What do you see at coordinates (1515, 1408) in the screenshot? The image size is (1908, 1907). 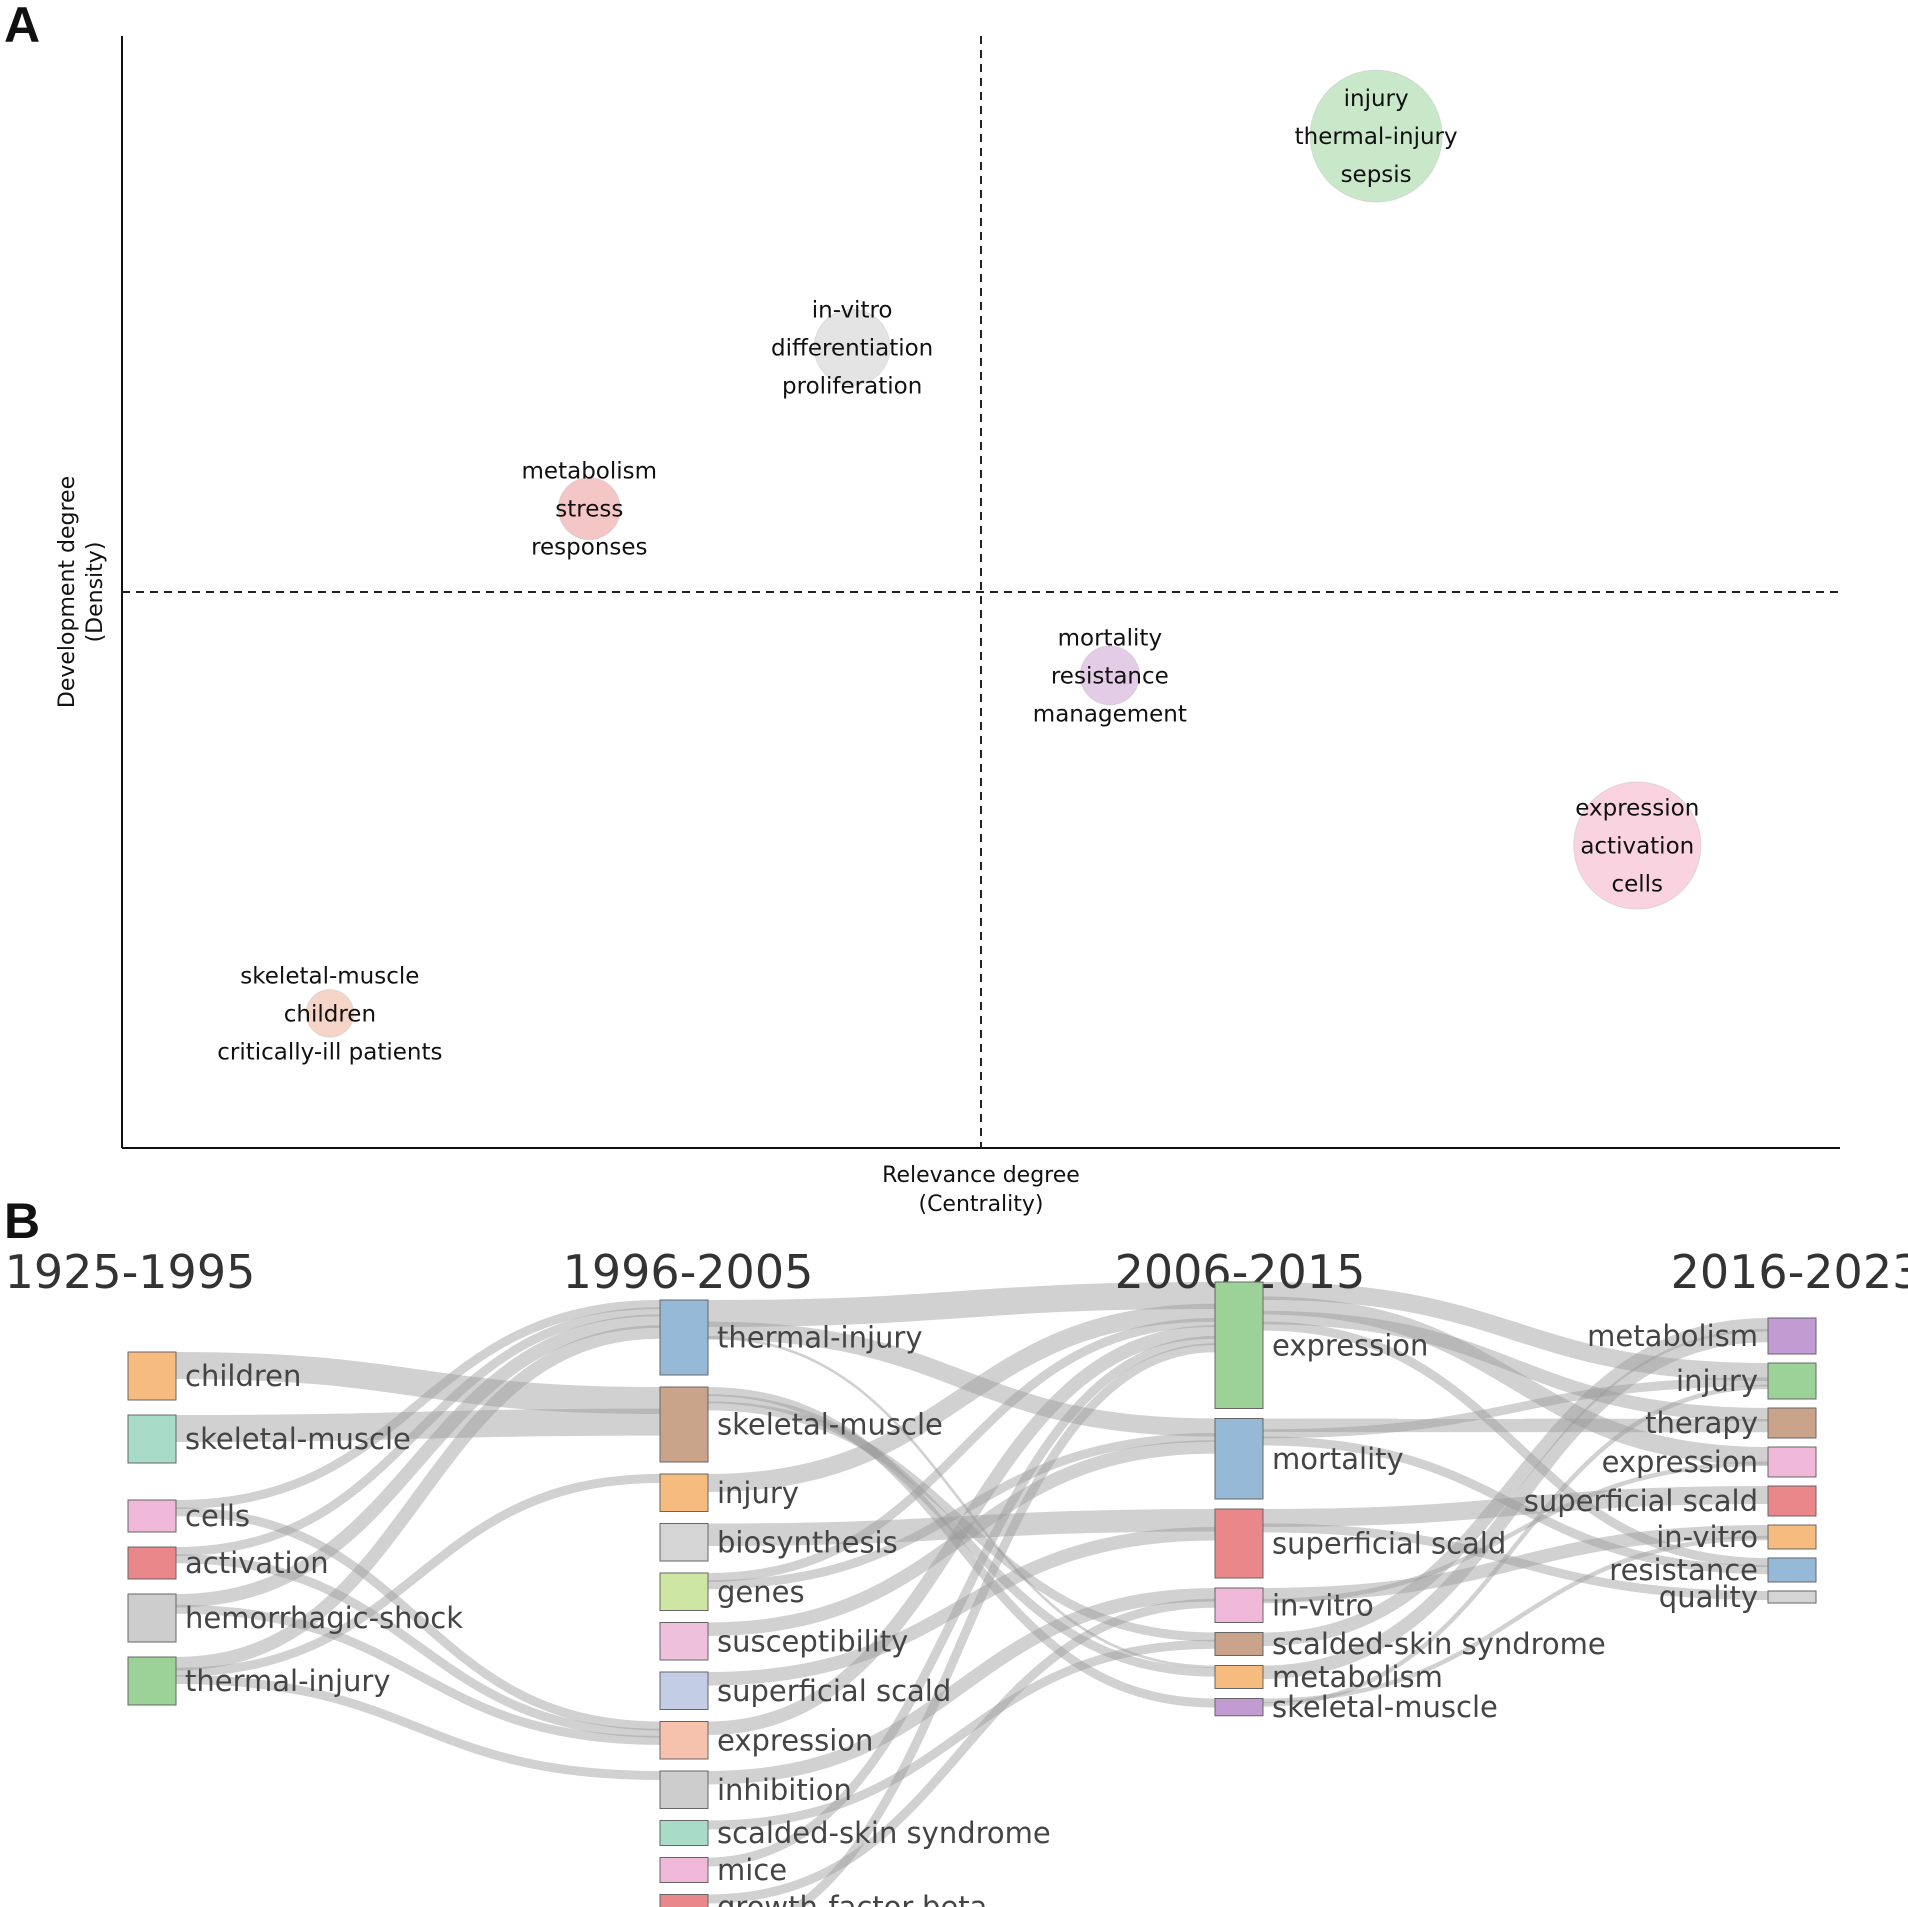 I see `flow-mortality-to-injury` at bounding box center [1515, 1408].